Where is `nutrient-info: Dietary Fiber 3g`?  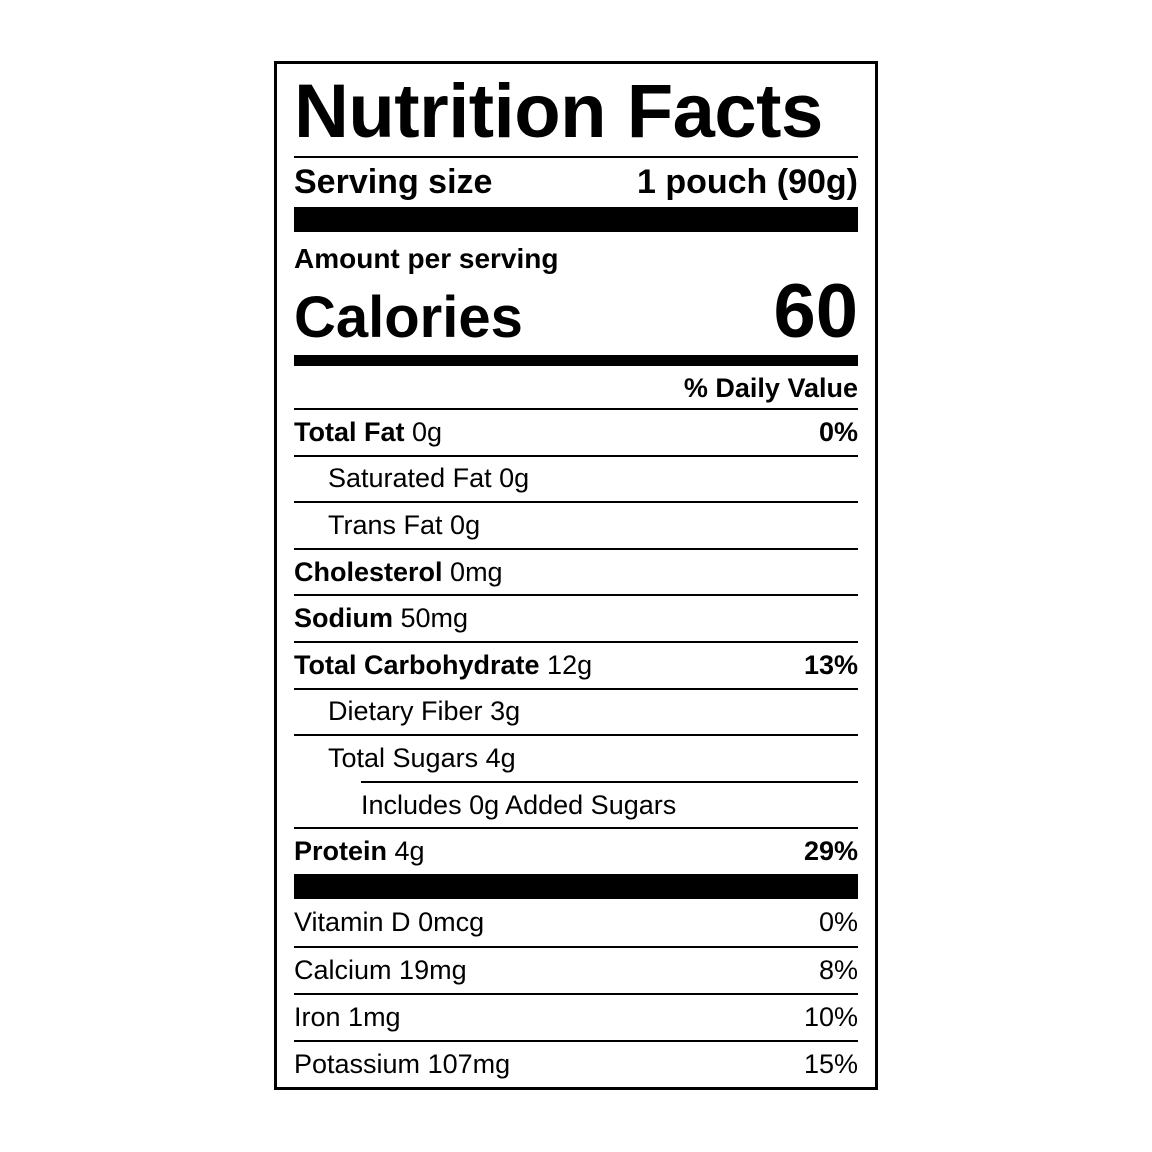
nutrient-info: Dietary Fiber 3g is located at coordinates (424, 711).